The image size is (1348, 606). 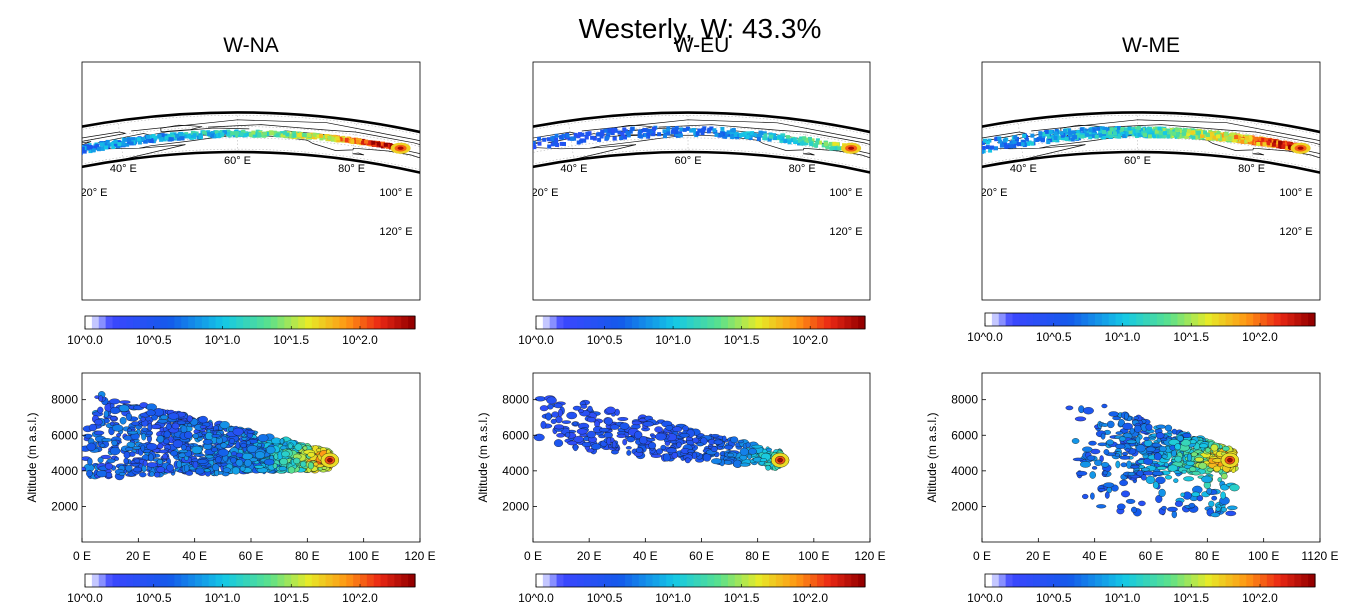 I want to click on y-tick-label: 2000, so click(x=64, y=506).